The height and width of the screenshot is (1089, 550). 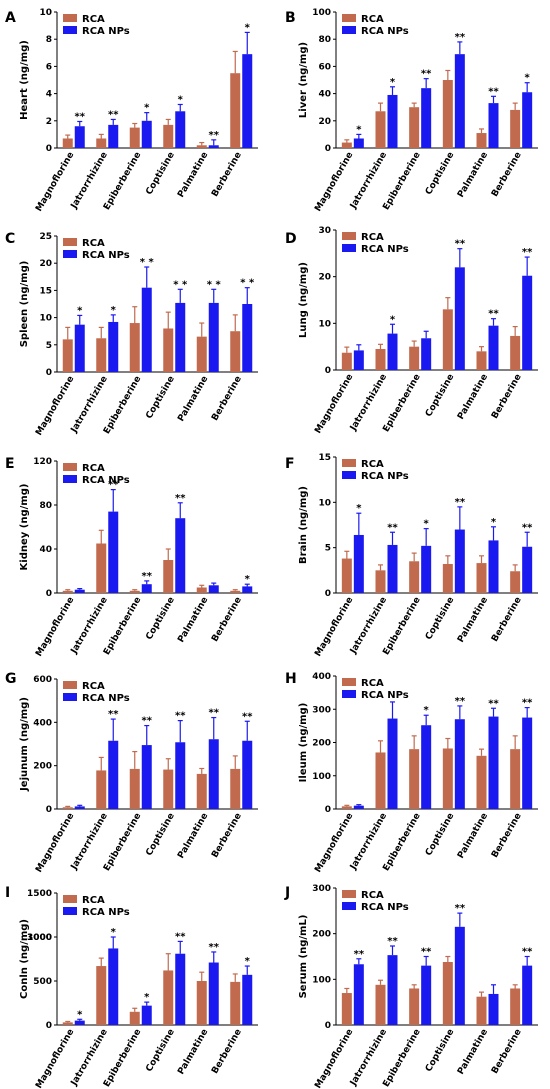 I want to click on y-tick-label-extra: 3000, so click(x=39, y=938).